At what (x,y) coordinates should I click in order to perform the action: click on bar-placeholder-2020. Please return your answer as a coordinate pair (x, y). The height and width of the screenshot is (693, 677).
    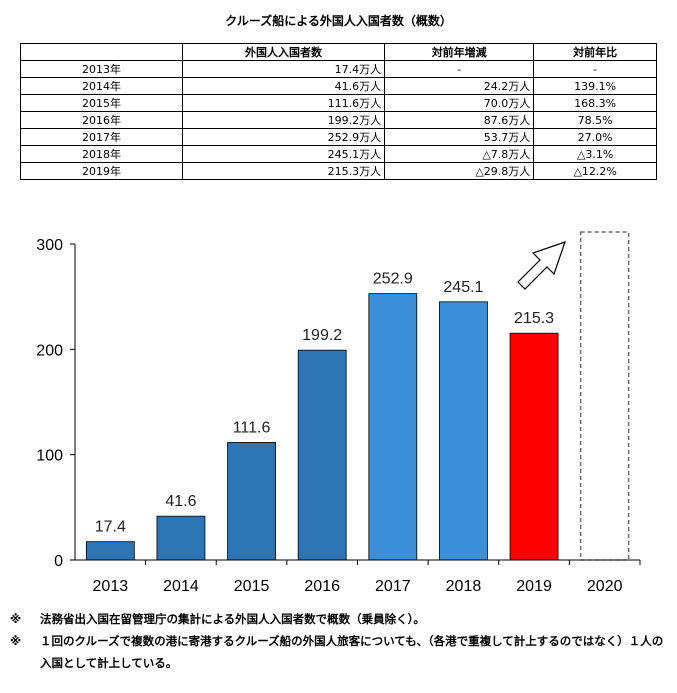
    Looking at the image, I should click on (605, 396).